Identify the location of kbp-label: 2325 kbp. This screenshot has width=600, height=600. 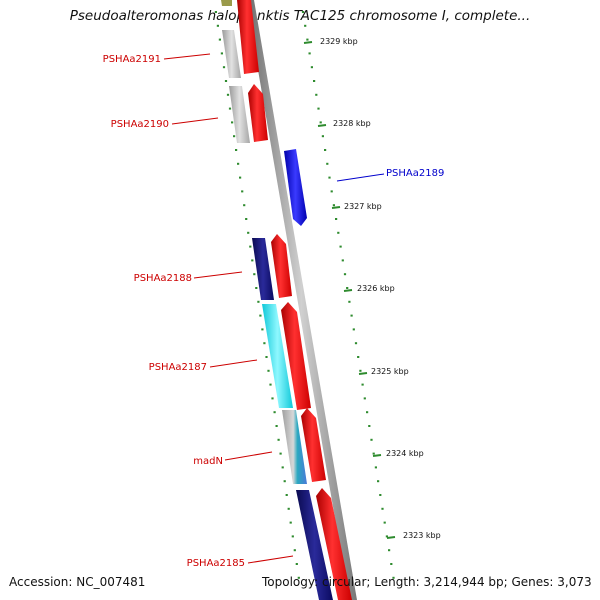
(390, 371).